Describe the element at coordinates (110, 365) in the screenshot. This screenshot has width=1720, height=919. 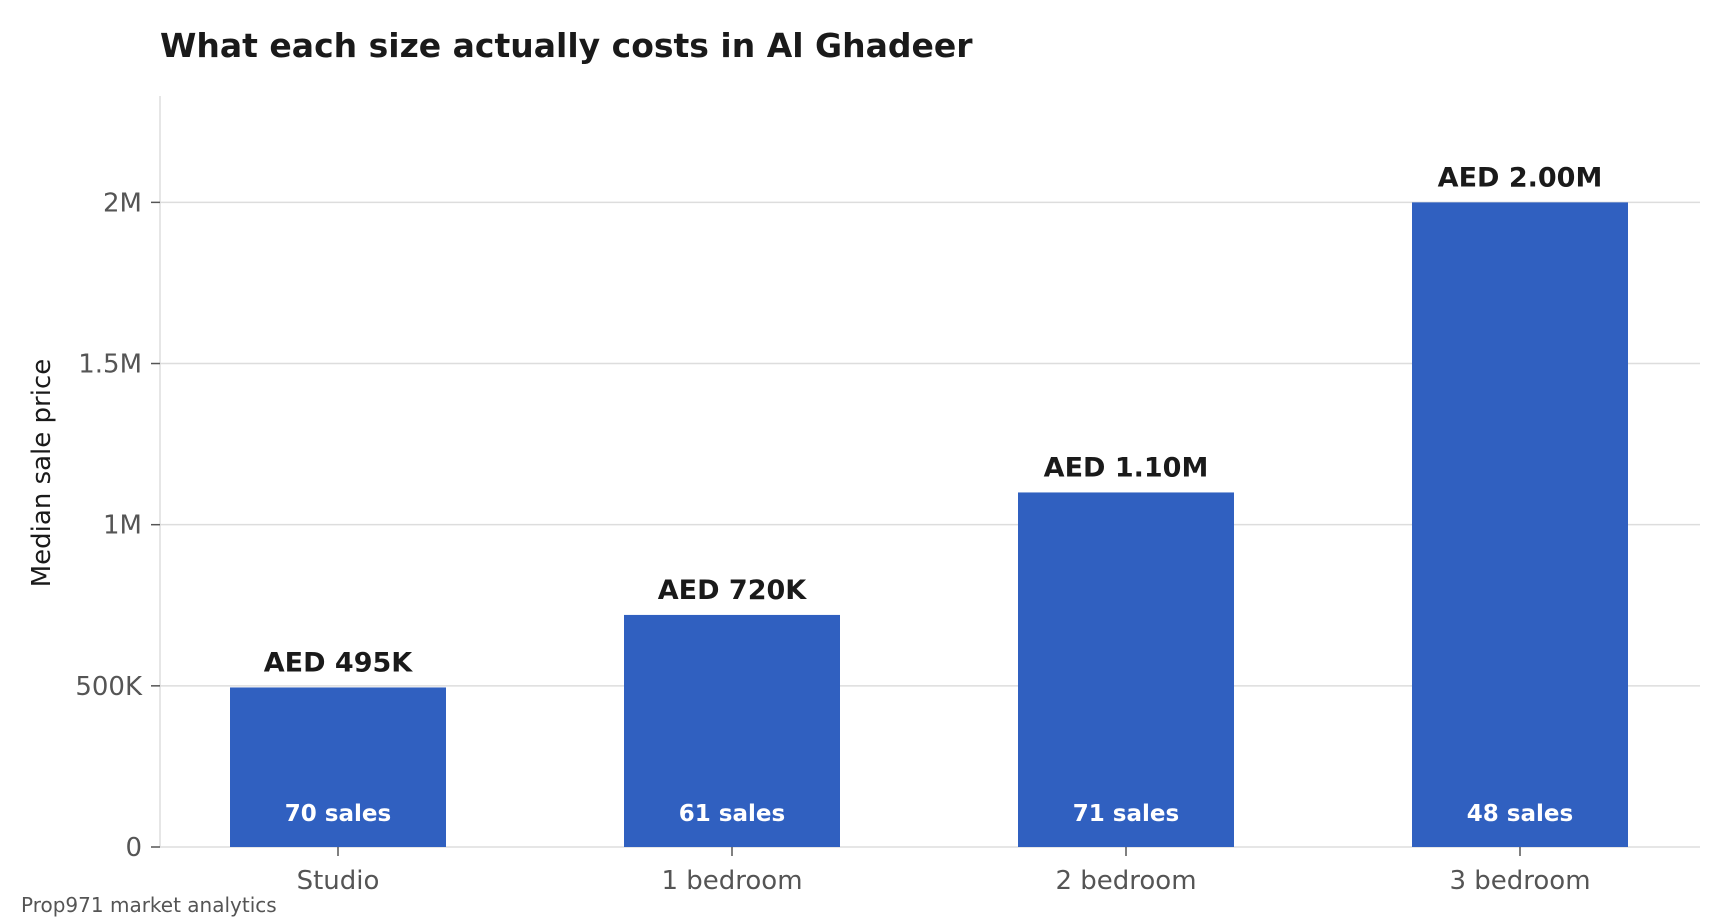
I see `y-tick-label: 1.5M` at that location.